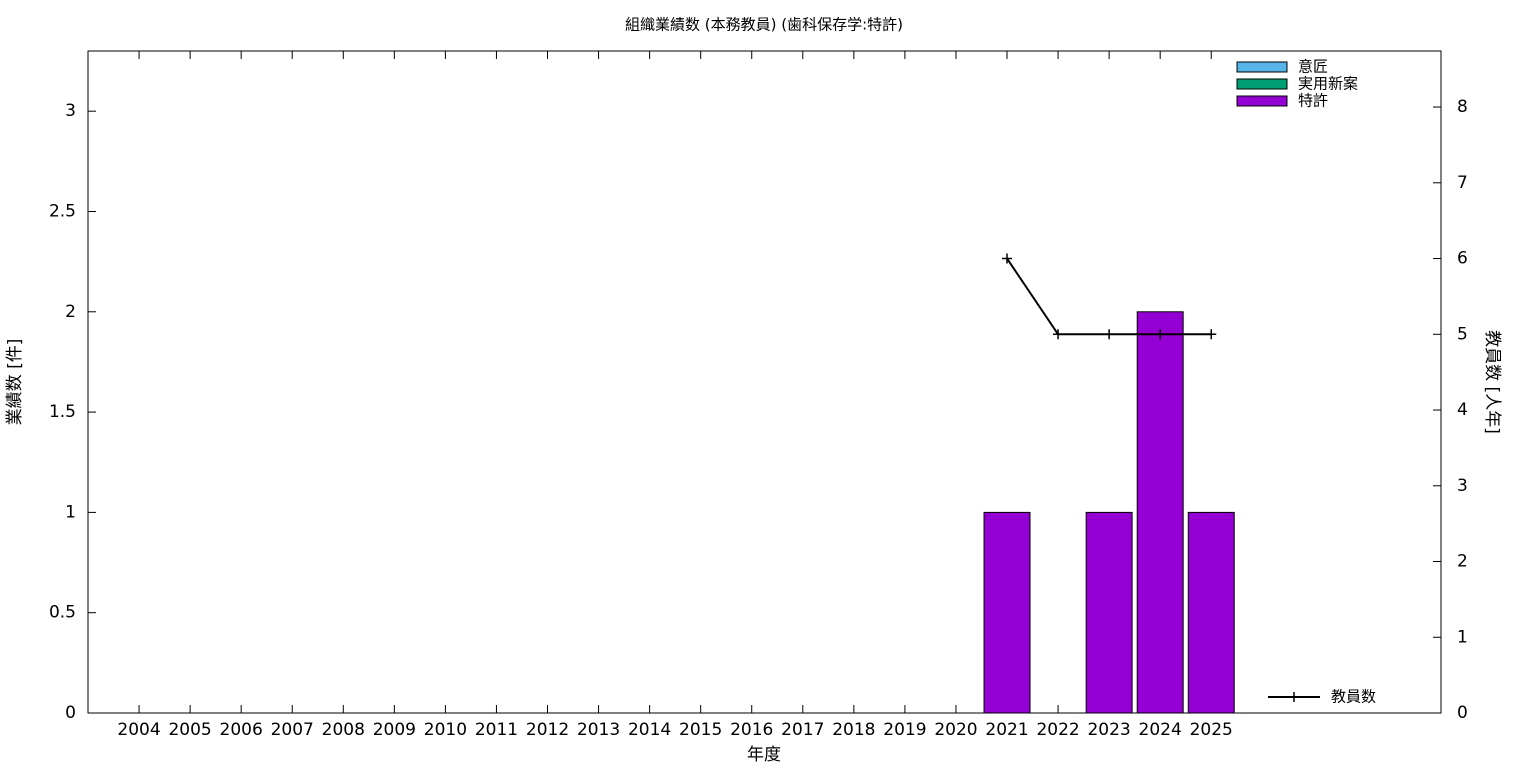 The width and height of the screenshot is (1536, 768). I want to click on x-tick-label: 2019, so click(904, 730).